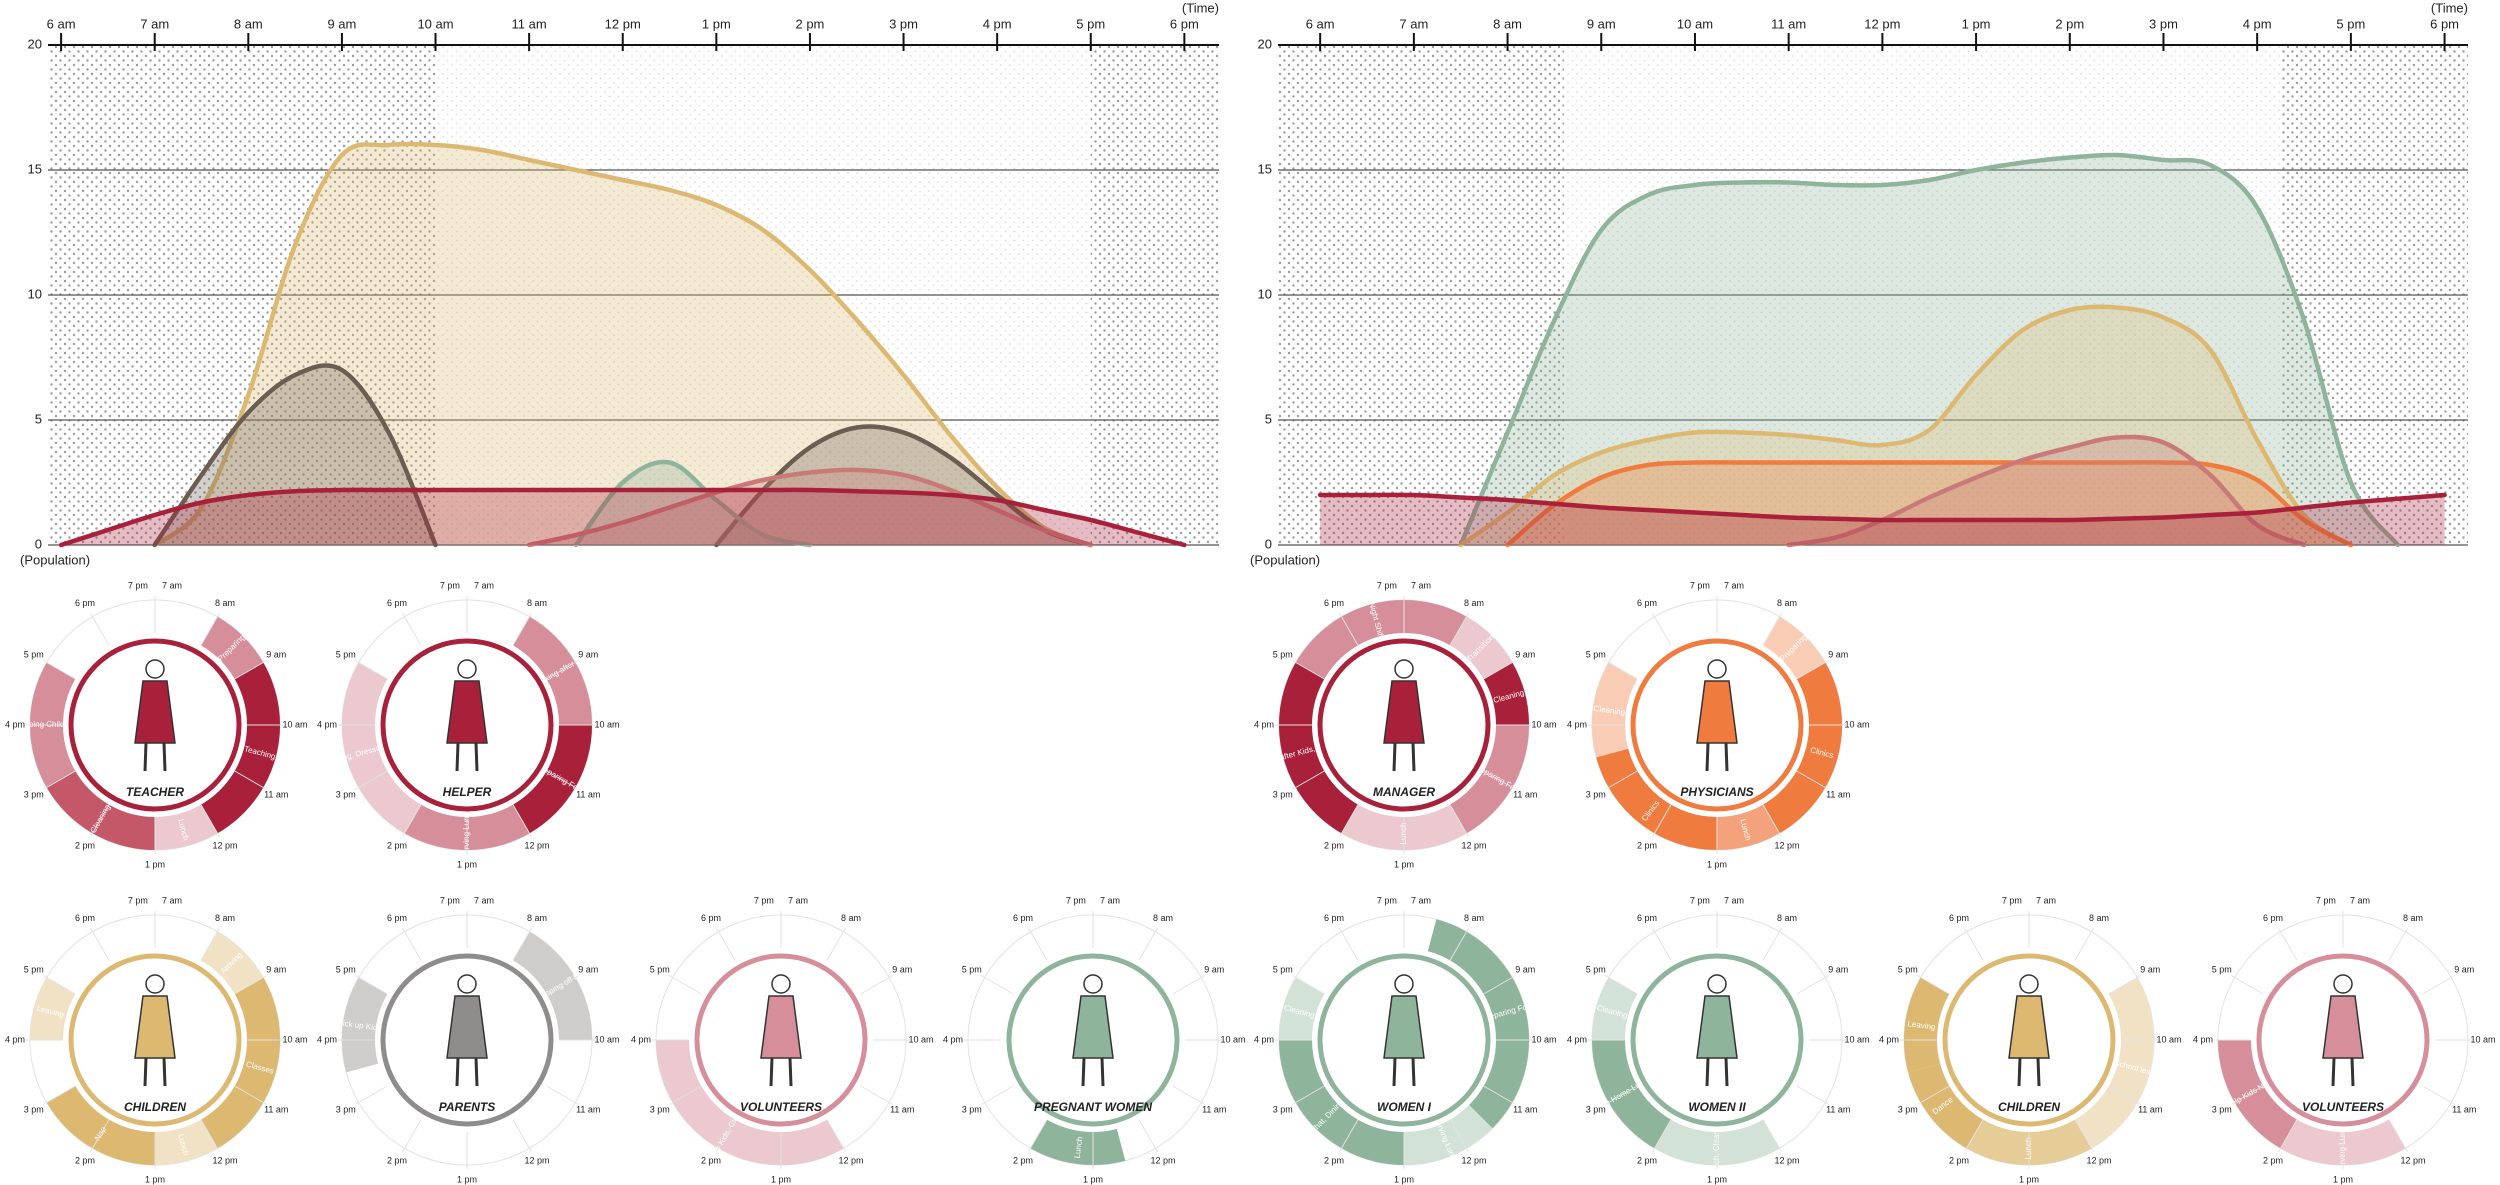 The image size is (2500, 1185). I want to click on y-axis-label: (Population), so click(1285, 559).